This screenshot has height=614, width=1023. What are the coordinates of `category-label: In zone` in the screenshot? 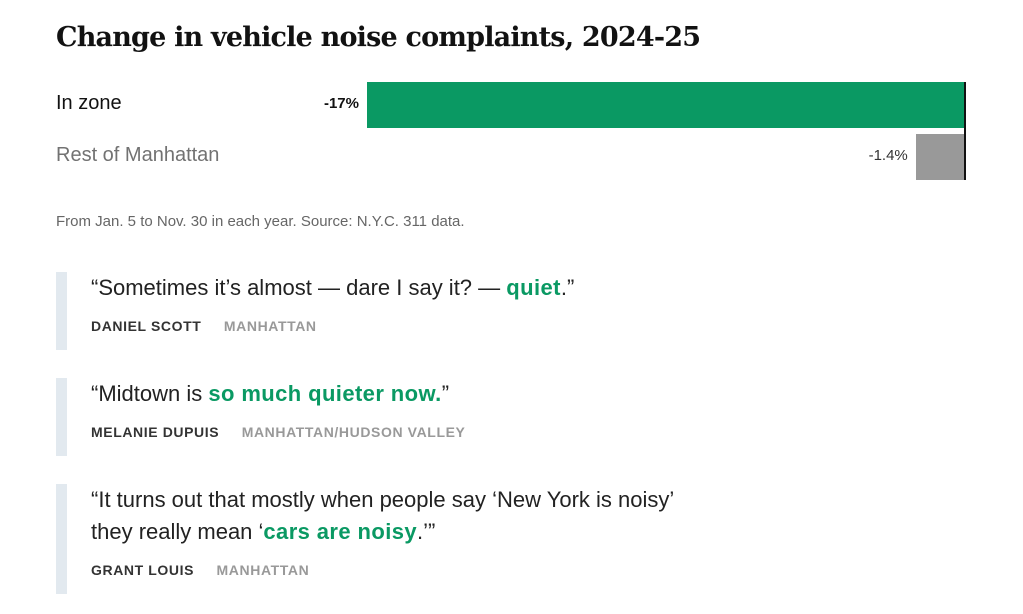 It's located at (89, 103).